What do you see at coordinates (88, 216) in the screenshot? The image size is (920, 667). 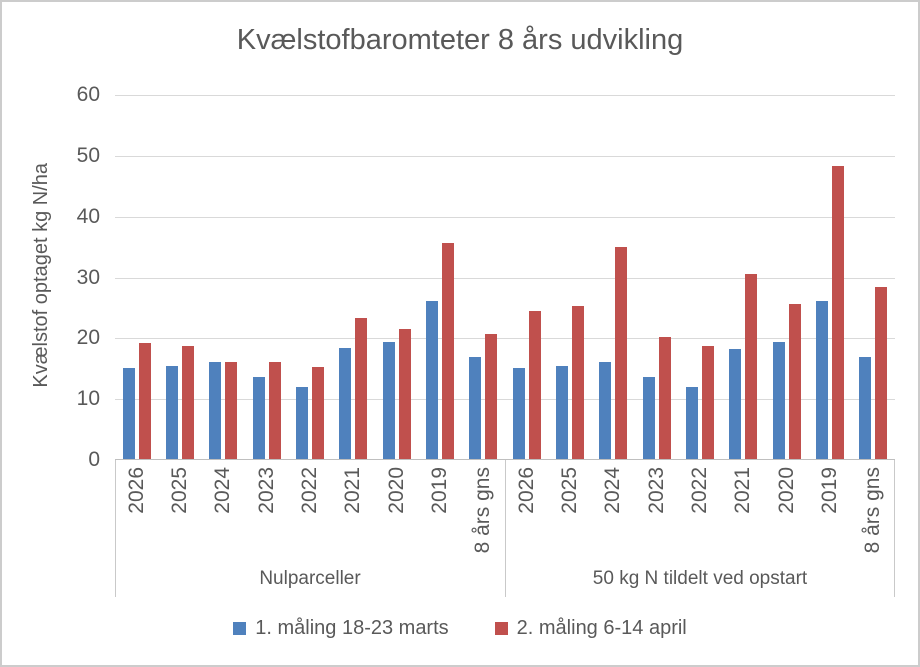 I see `y-tick-label-40: 40` at bounding box center [88, 216].